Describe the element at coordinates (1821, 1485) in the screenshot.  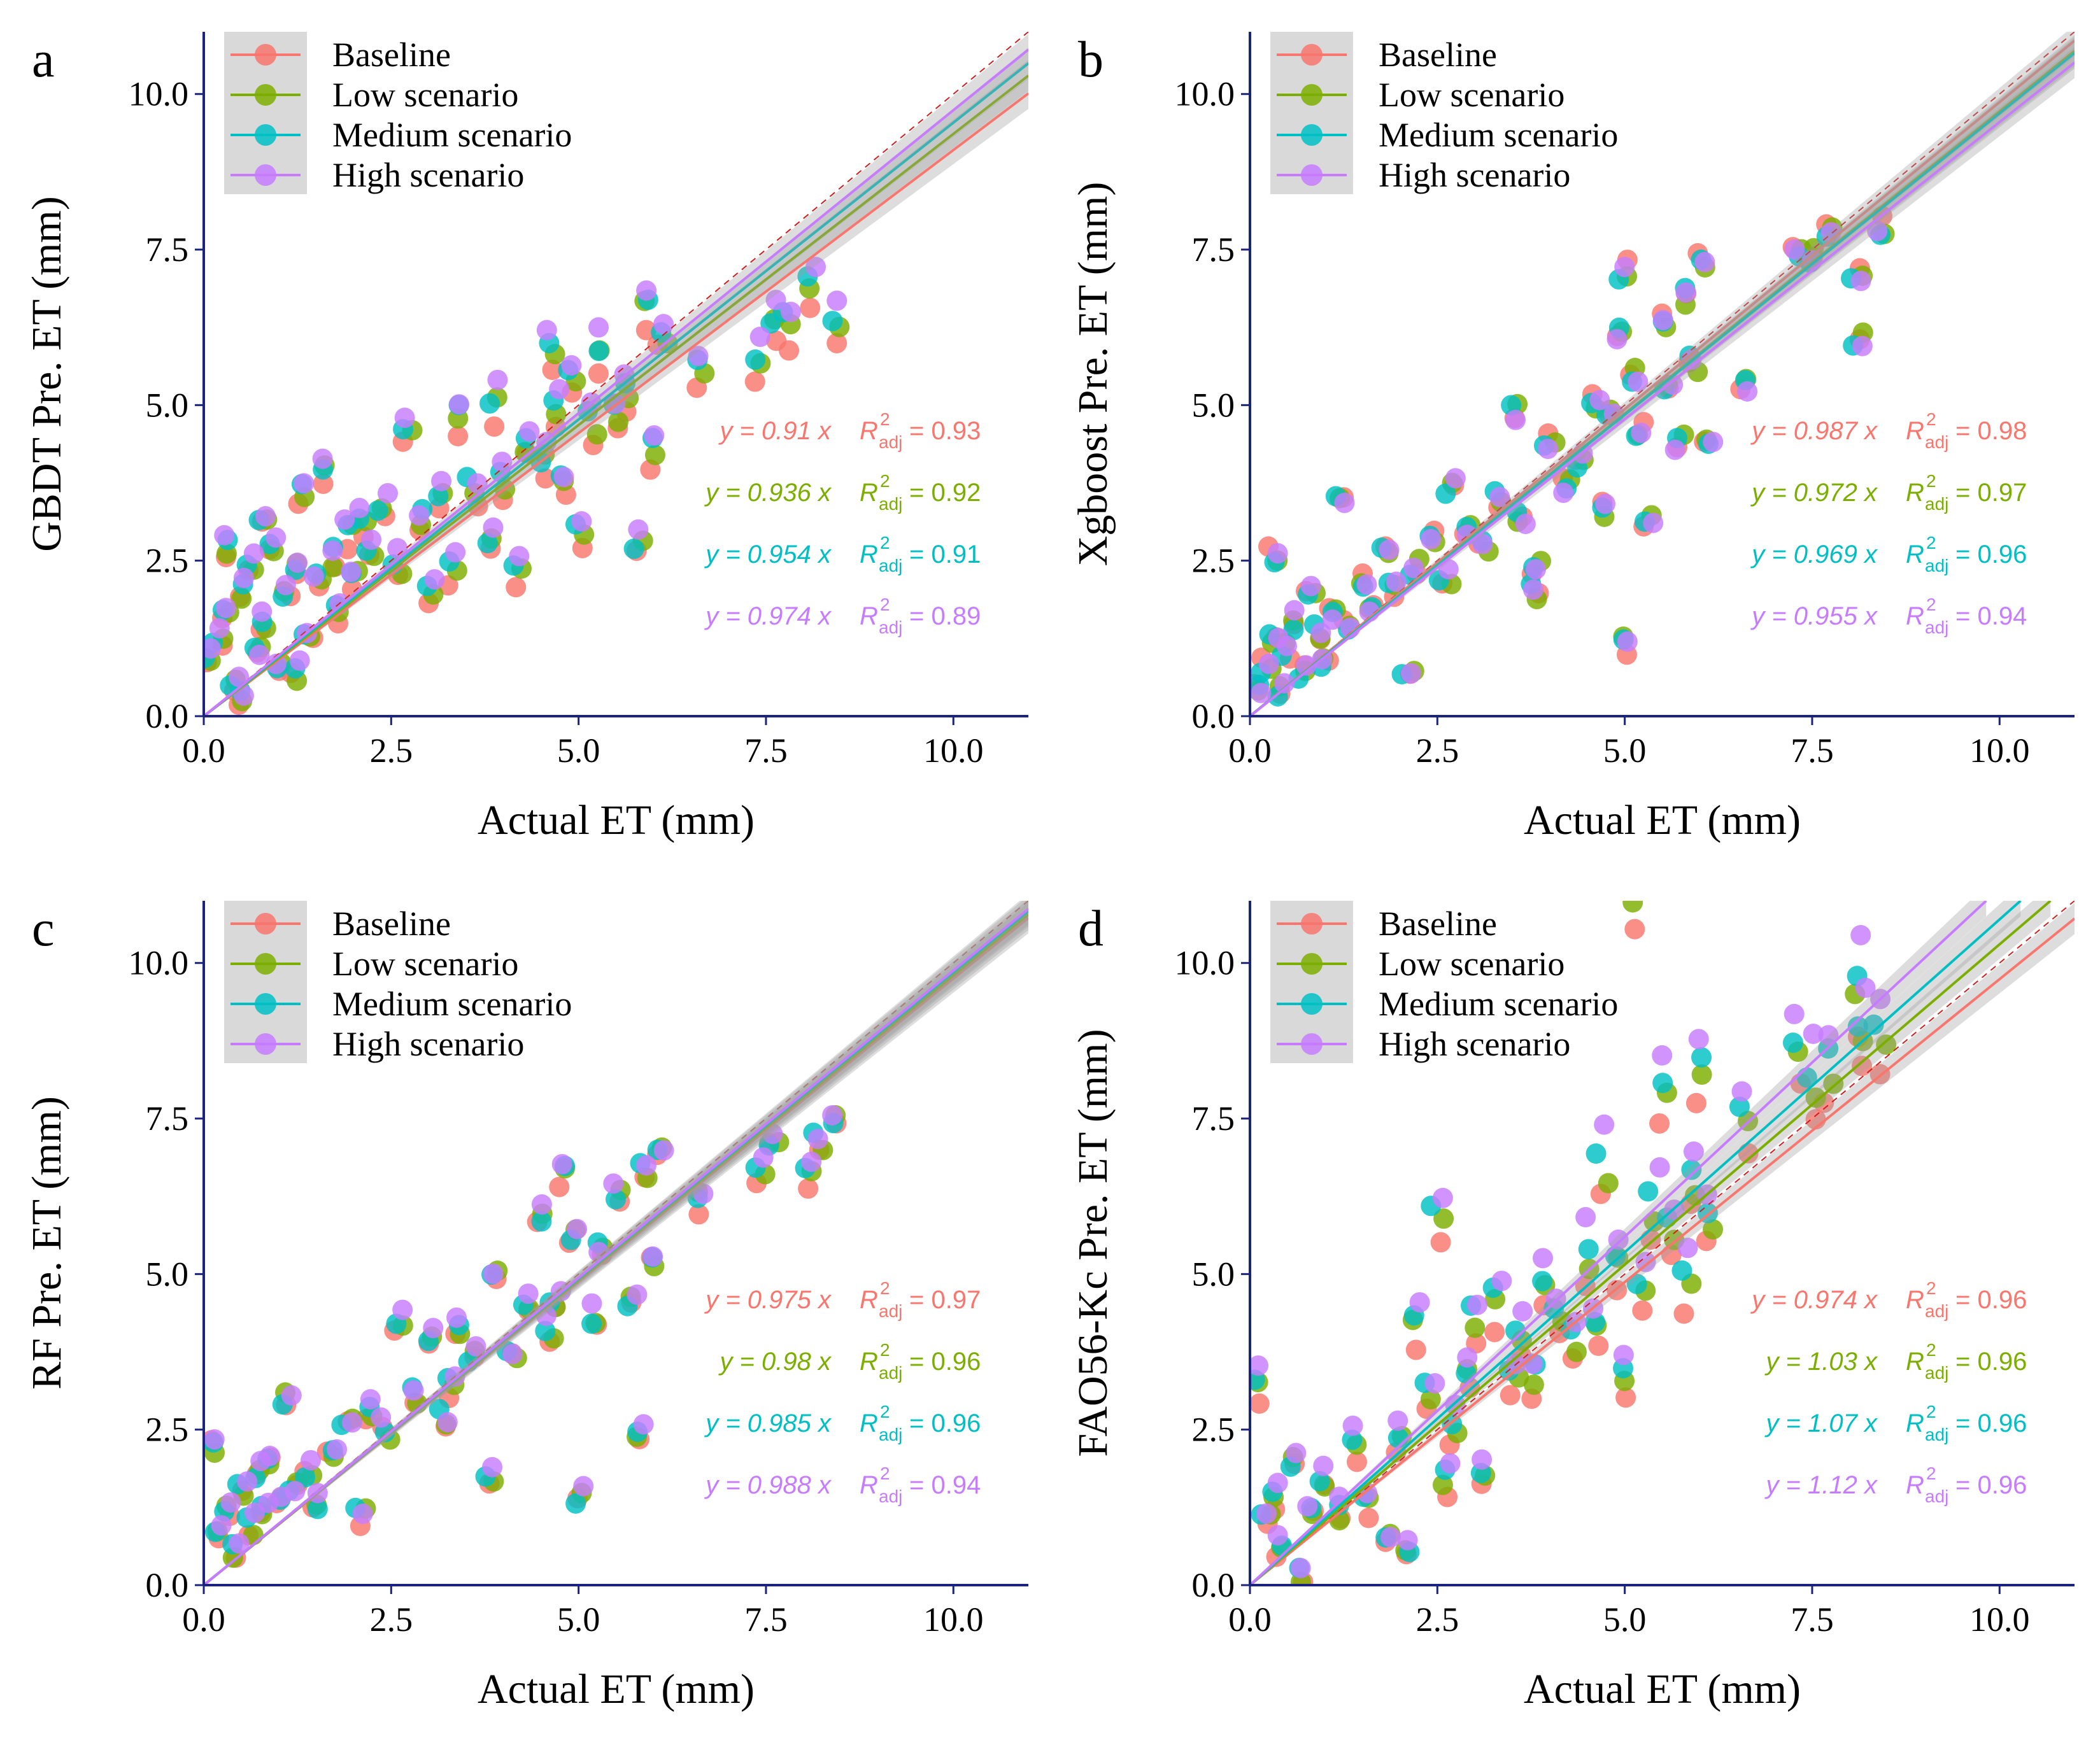
I see `slope-equation: y = 1.12 x` at that location.